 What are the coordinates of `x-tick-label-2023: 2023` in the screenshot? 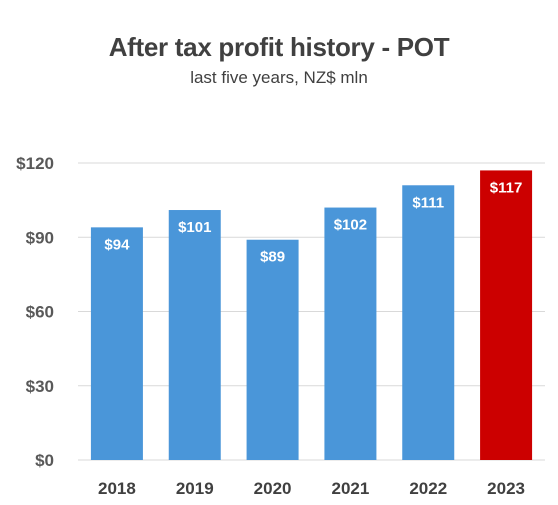 It's located at (506, 488).